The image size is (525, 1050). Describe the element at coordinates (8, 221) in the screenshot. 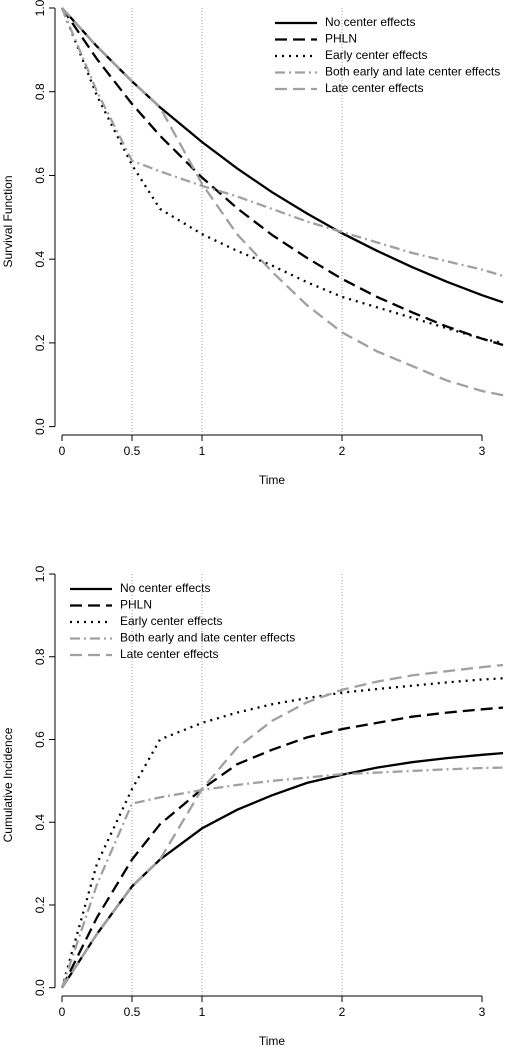

I see `y-axis-label: Survival Function` at that location.